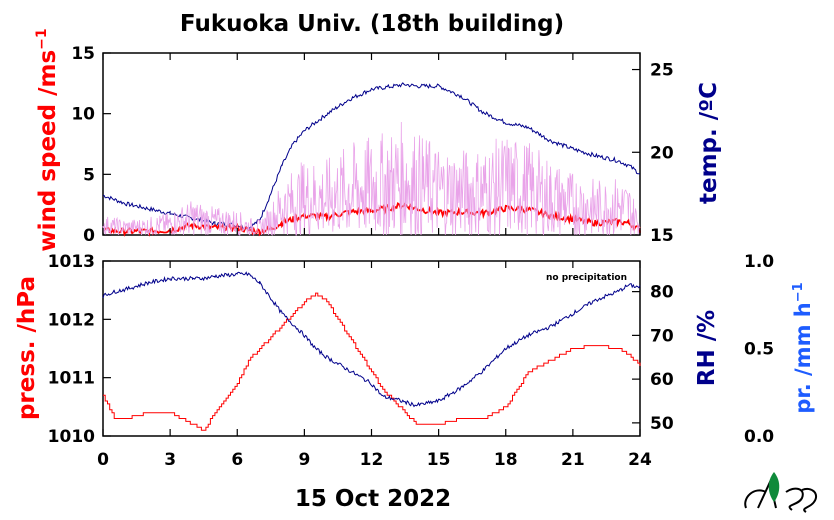  What do you see at coordinates (662, 293) in the screenshot?
I see `y-tick-label: 80` at bounding box center [662, 293].